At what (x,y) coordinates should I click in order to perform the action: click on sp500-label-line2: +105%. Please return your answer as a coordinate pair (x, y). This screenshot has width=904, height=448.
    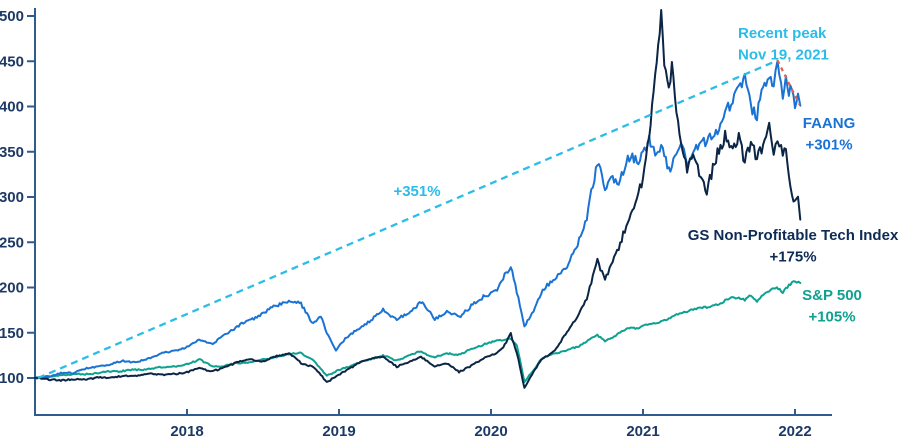
    Looking at the image, I should click on (831, 317).